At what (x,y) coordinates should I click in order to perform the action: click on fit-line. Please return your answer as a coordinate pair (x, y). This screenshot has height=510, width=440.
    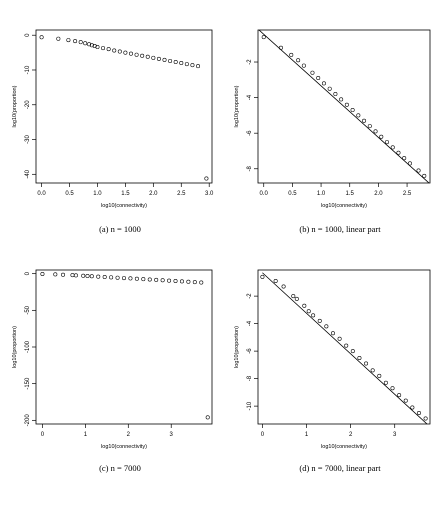
    Looking at the image, I should click on (344, 106).